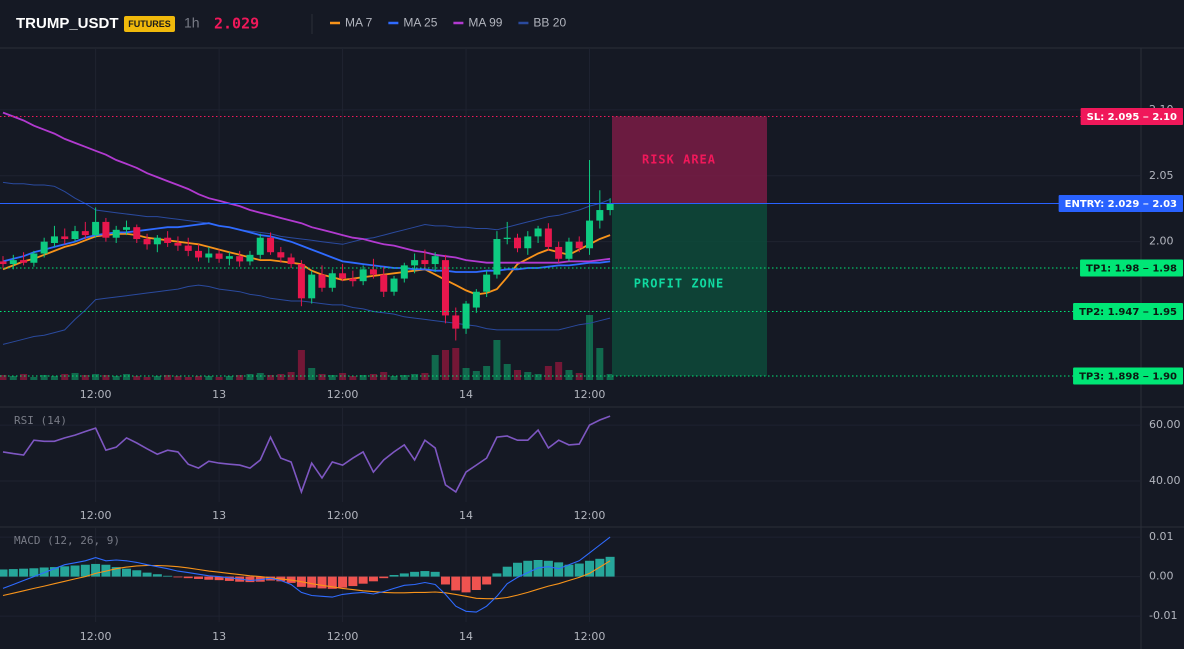 The width and height of the screenshot is (1184, 649). I want to click on level-box, so click(1128, 311).